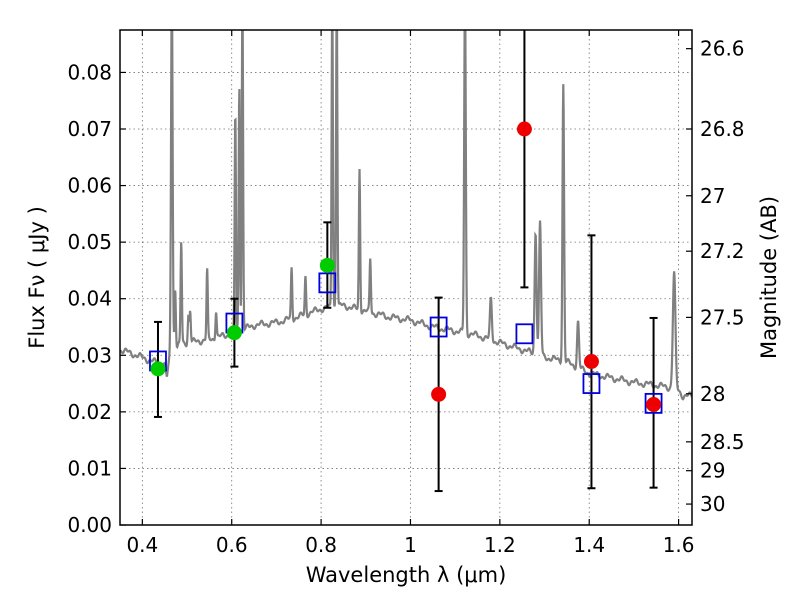 This screenshot has width=800, height=600. I want to click on x-tick-label: 1.4, so click(589, 545).